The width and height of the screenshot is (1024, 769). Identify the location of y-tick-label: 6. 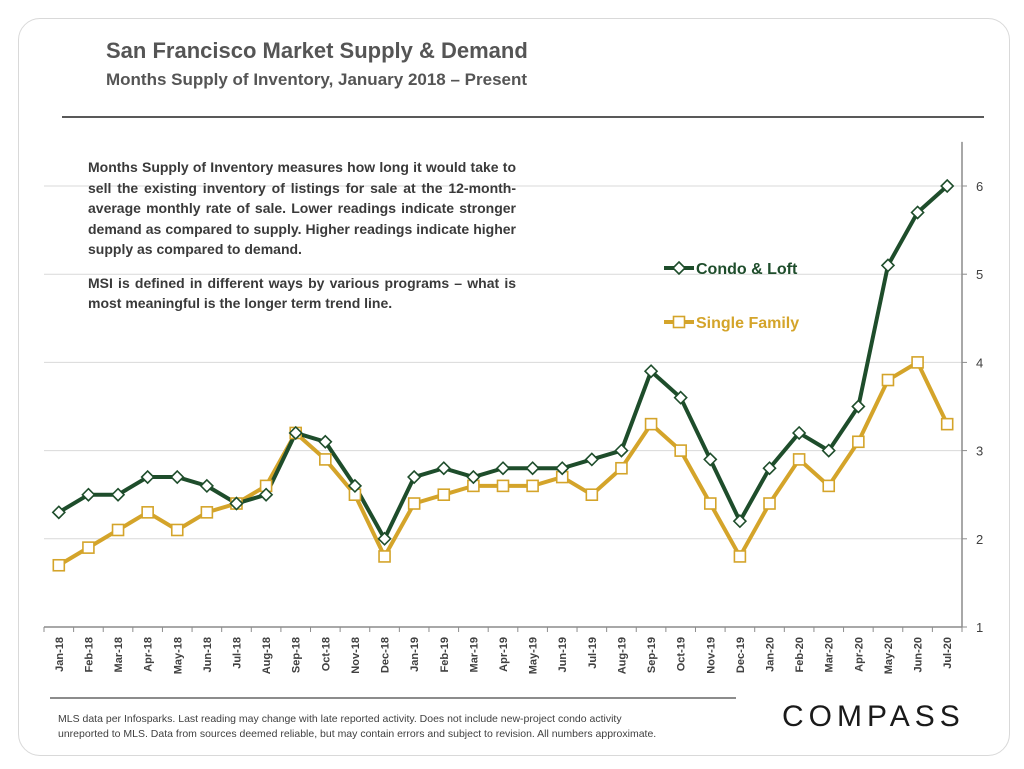
(979, 186).